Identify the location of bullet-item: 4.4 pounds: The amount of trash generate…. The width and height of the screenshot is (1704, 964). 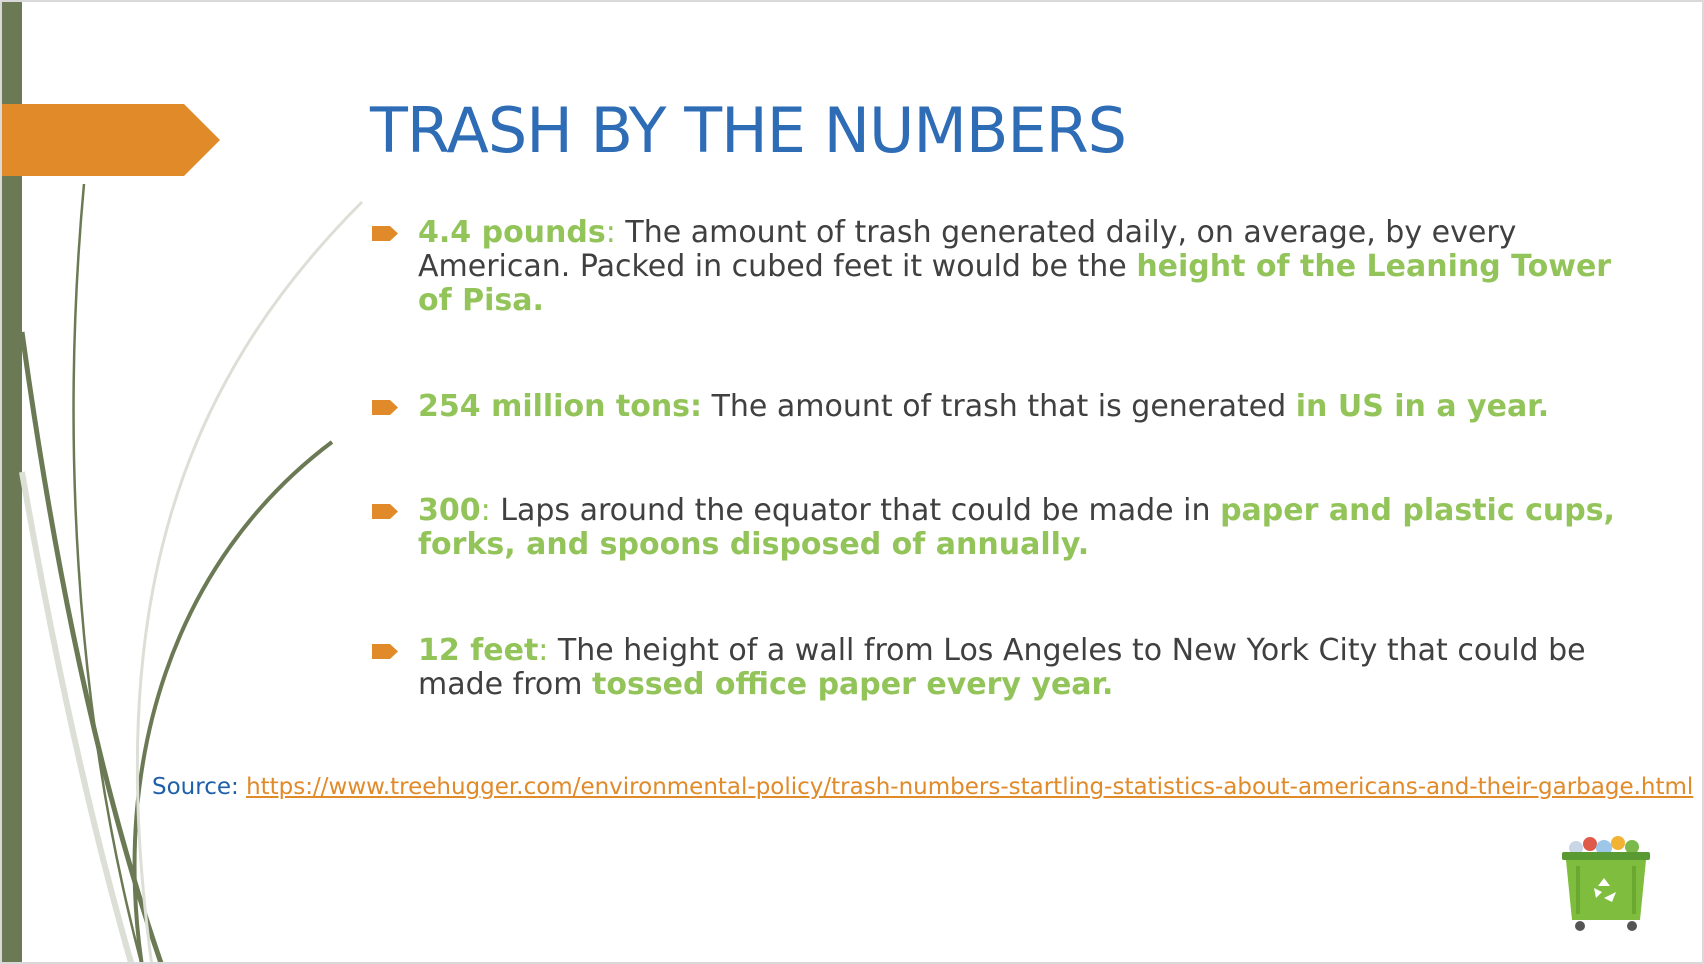
(995, 267).